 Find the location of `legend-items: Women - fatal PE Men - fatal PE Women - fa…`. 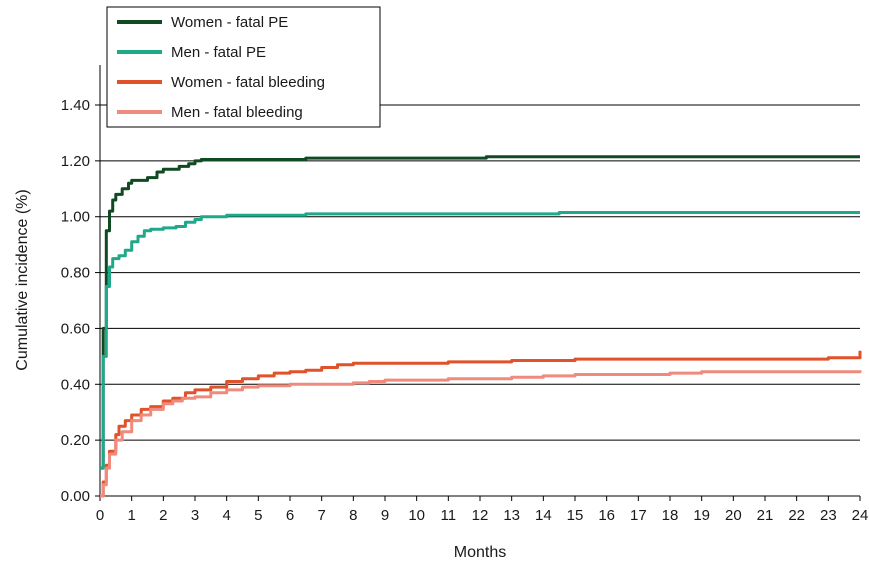

legend-items: Women - fatal PE Men - fatal PE Women - fa… is located at coordinates (221, 67).